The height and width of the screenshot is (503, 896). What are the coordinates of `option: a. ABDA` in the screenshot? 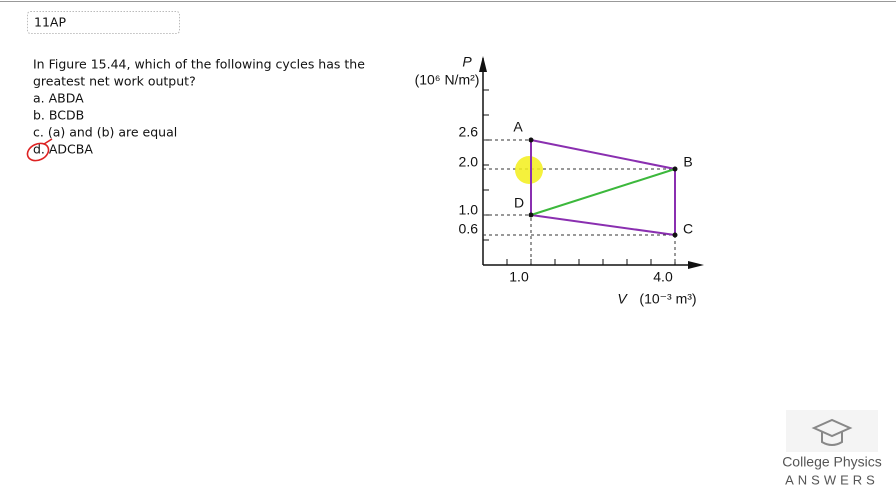 It's located at (58, 98).